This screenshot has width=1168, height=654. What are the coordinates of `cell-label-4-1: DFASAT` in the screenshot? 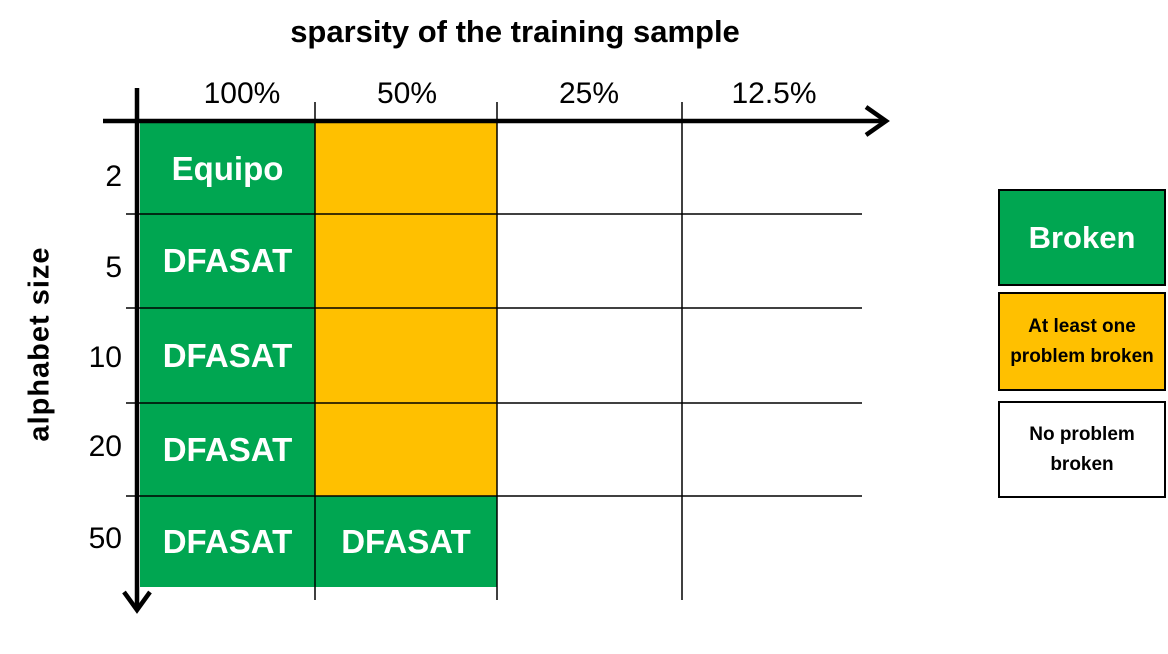 It's located at (406, 541).